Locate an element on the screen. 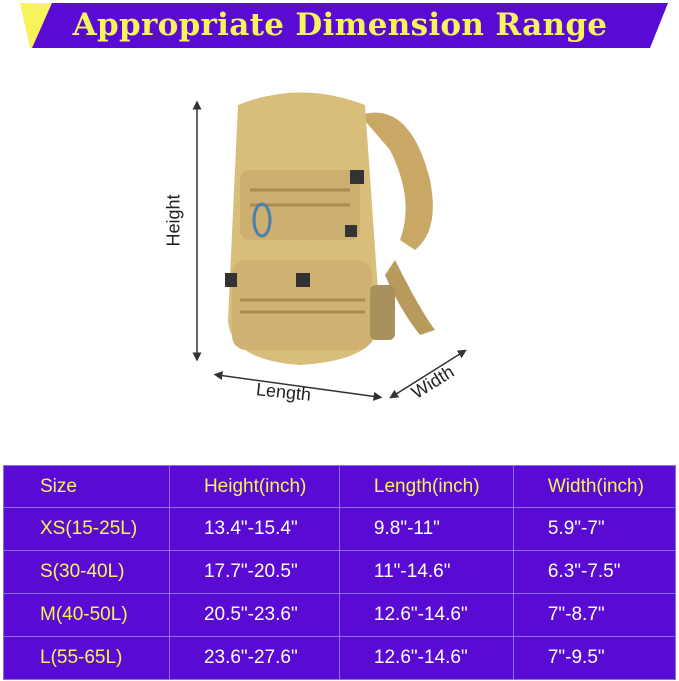 The image size is (679, 681). size-cell: L(55-65L) is located at coordinates (86, 658).